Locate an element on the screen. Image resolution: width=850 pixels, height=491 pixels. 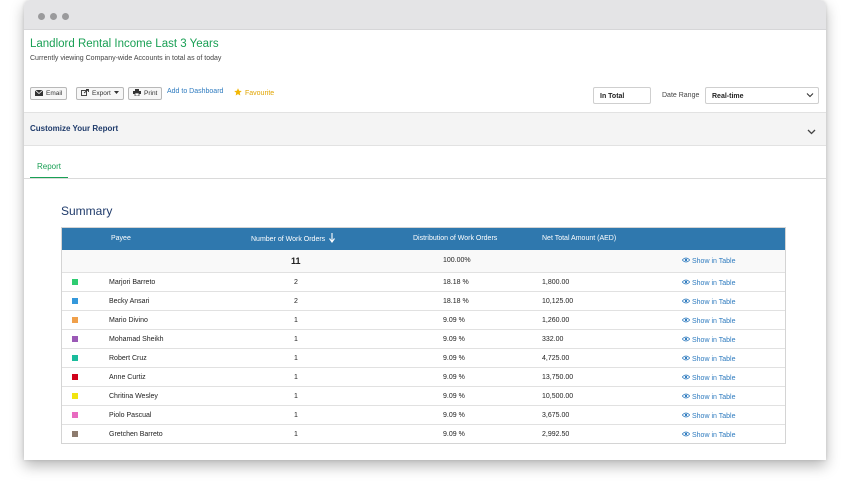
table-row: Anne Curtiz 1 9.09 % 13,750.00 Show in Table is located at coordinates (423, 376).